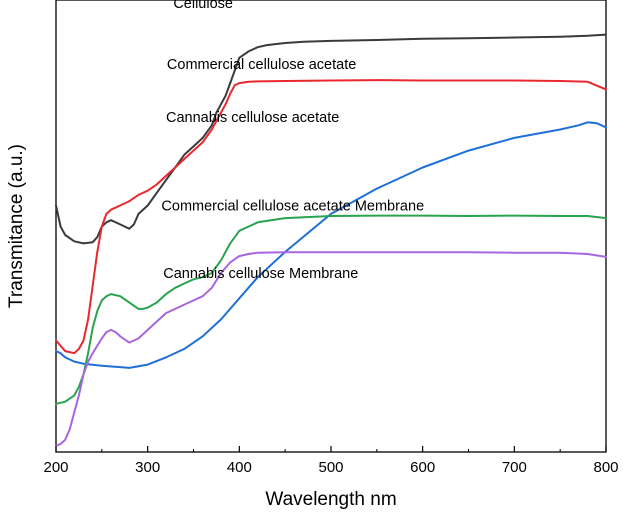  What do you see at coordinates (605, 467) in the screenshot?
I see `x-tick-label: 800` at bounding box center [605, 467].